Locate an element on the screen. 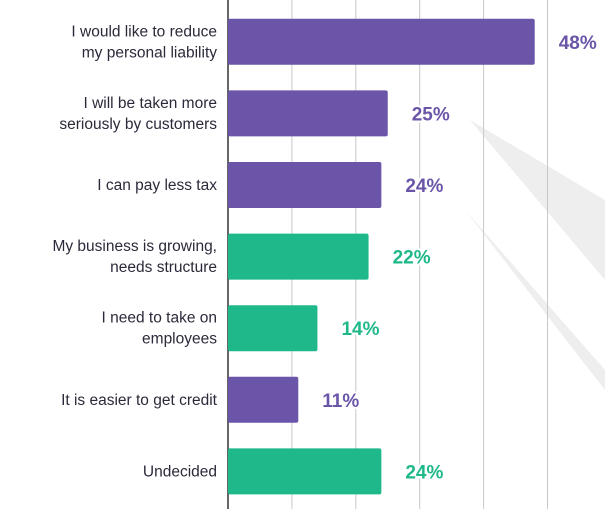 The height and width of the screenshot is (509, 605). category-label: It is easier to get credit is located at coordinates (139, 400).